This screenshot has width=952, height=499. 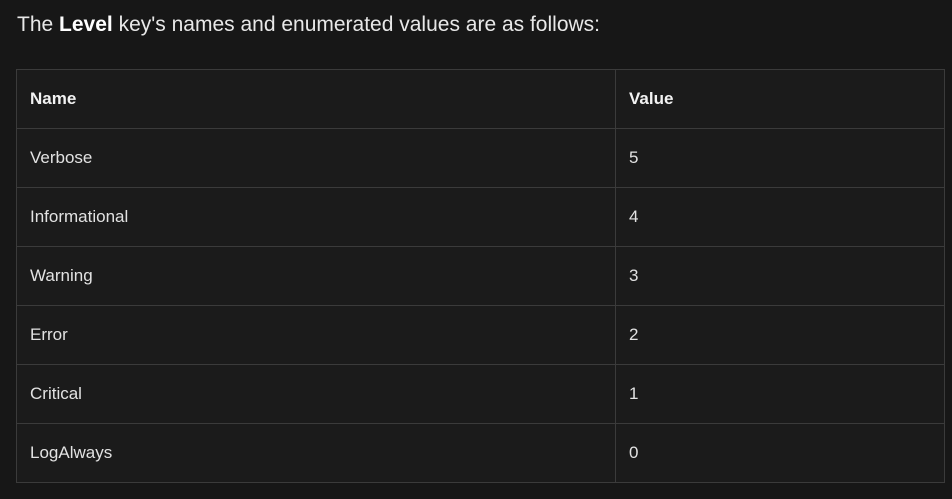 What do you see at coordinates (38, 24) in the screenshot?
I see `intro-text-before: The` at bounding box center [38, 24].